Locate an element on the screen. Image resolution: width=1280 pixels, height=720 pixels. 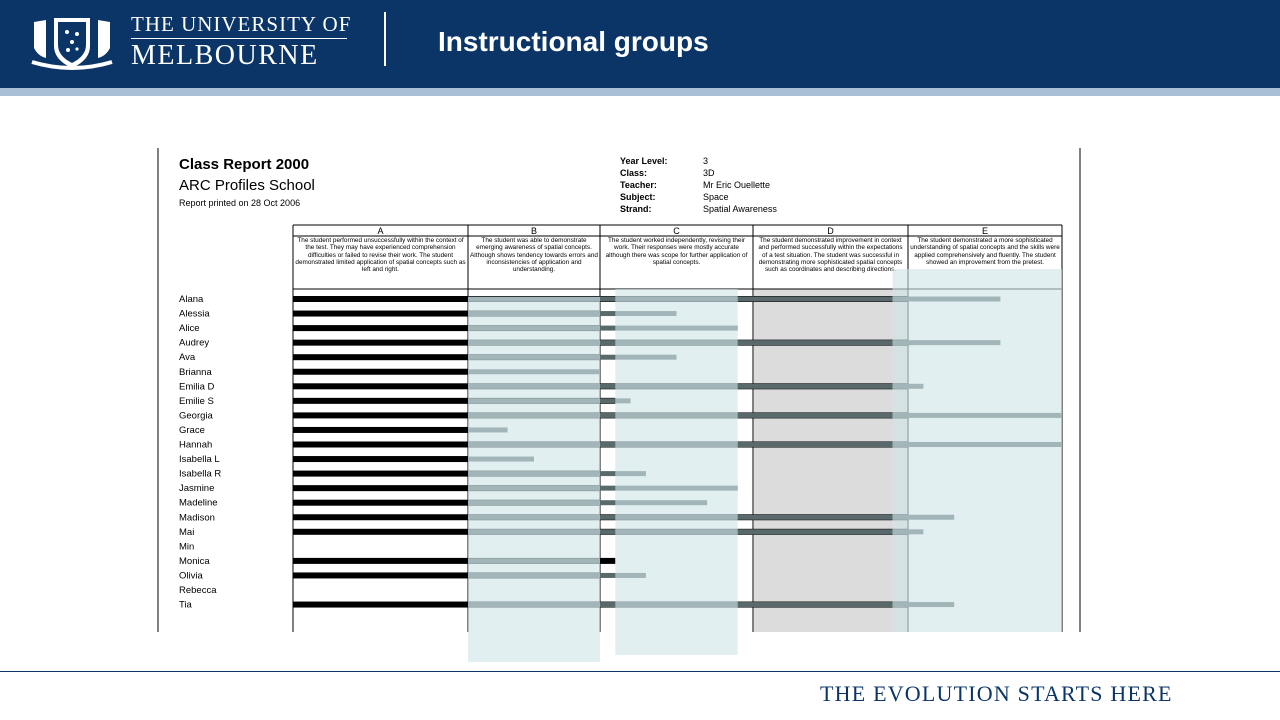
header-stripe is located at coordinates (640, 92).